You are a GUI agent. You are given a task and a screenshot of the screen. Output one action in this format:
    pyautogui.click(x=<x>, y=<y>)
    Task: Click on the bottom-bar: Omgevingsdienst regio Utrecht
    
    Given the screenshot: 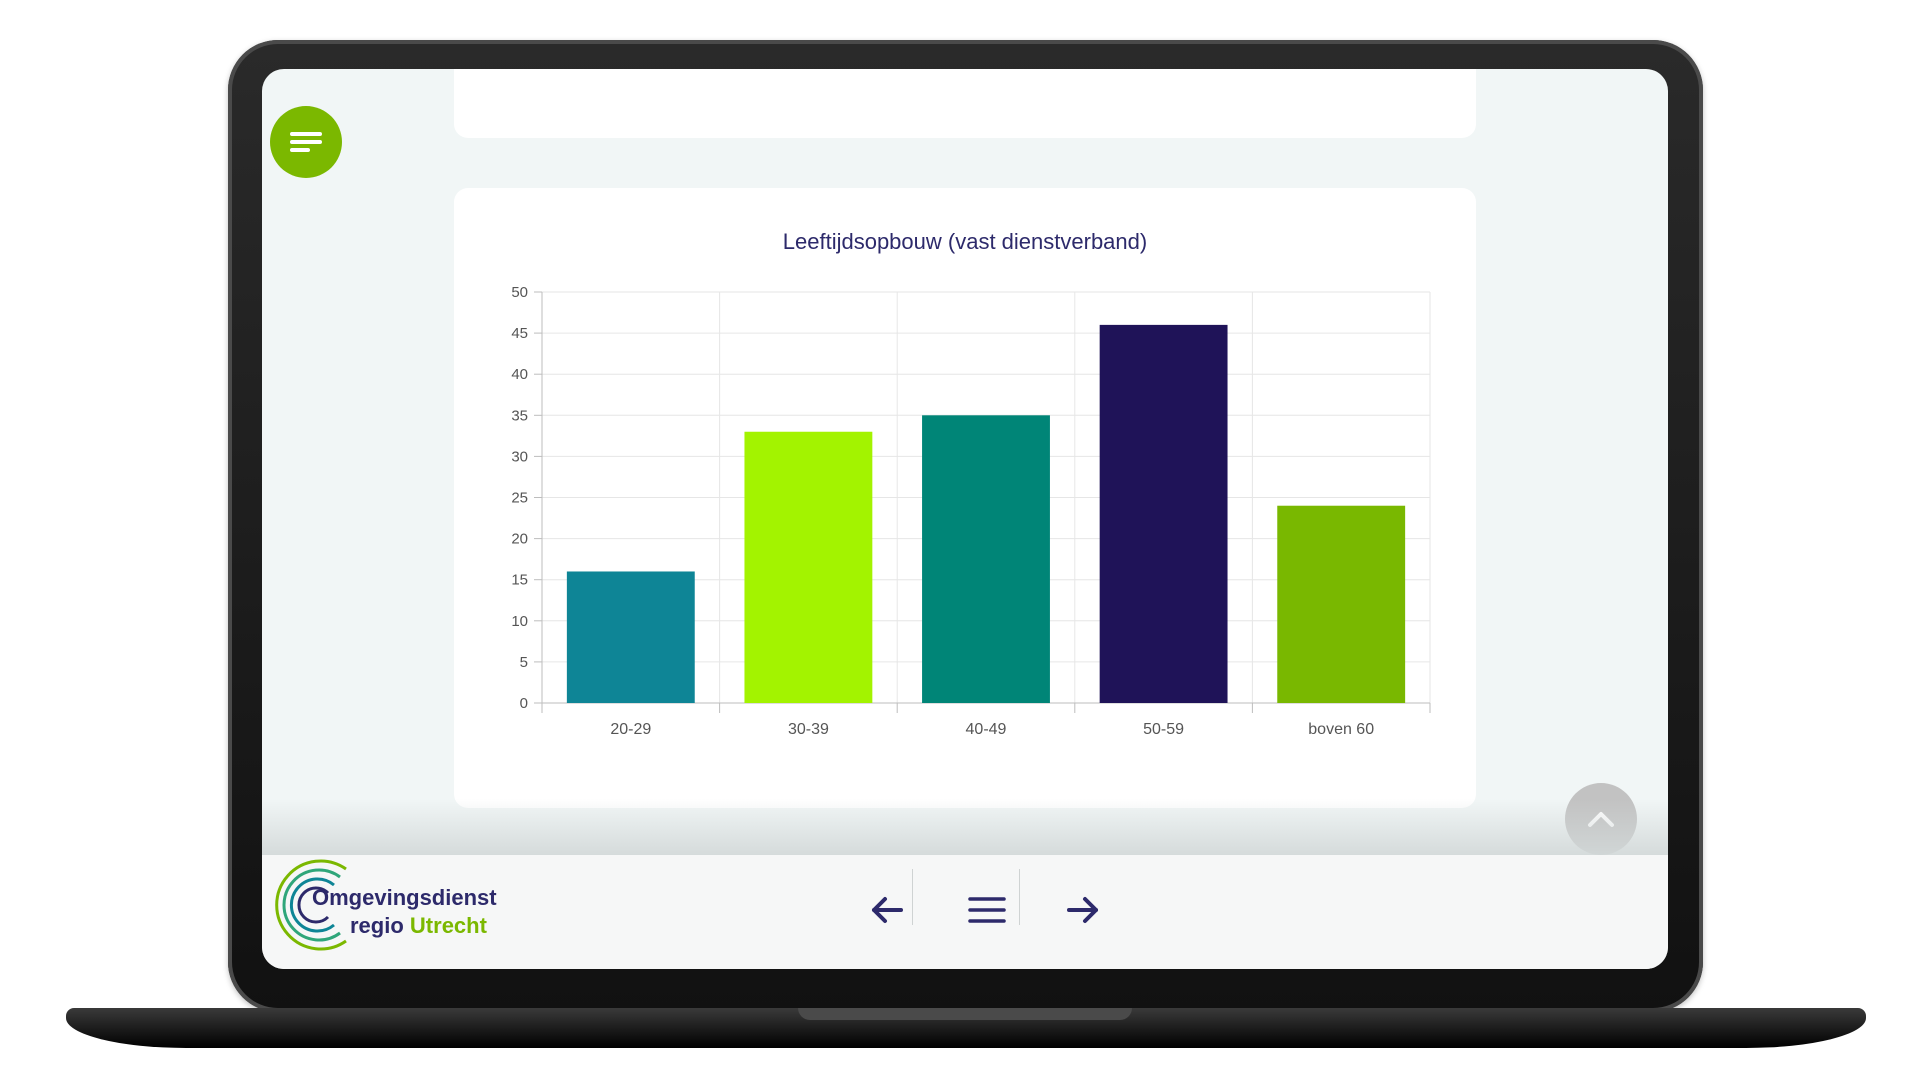 What is the action you would take?
    pyautogui.click(x=965, y=912)
    